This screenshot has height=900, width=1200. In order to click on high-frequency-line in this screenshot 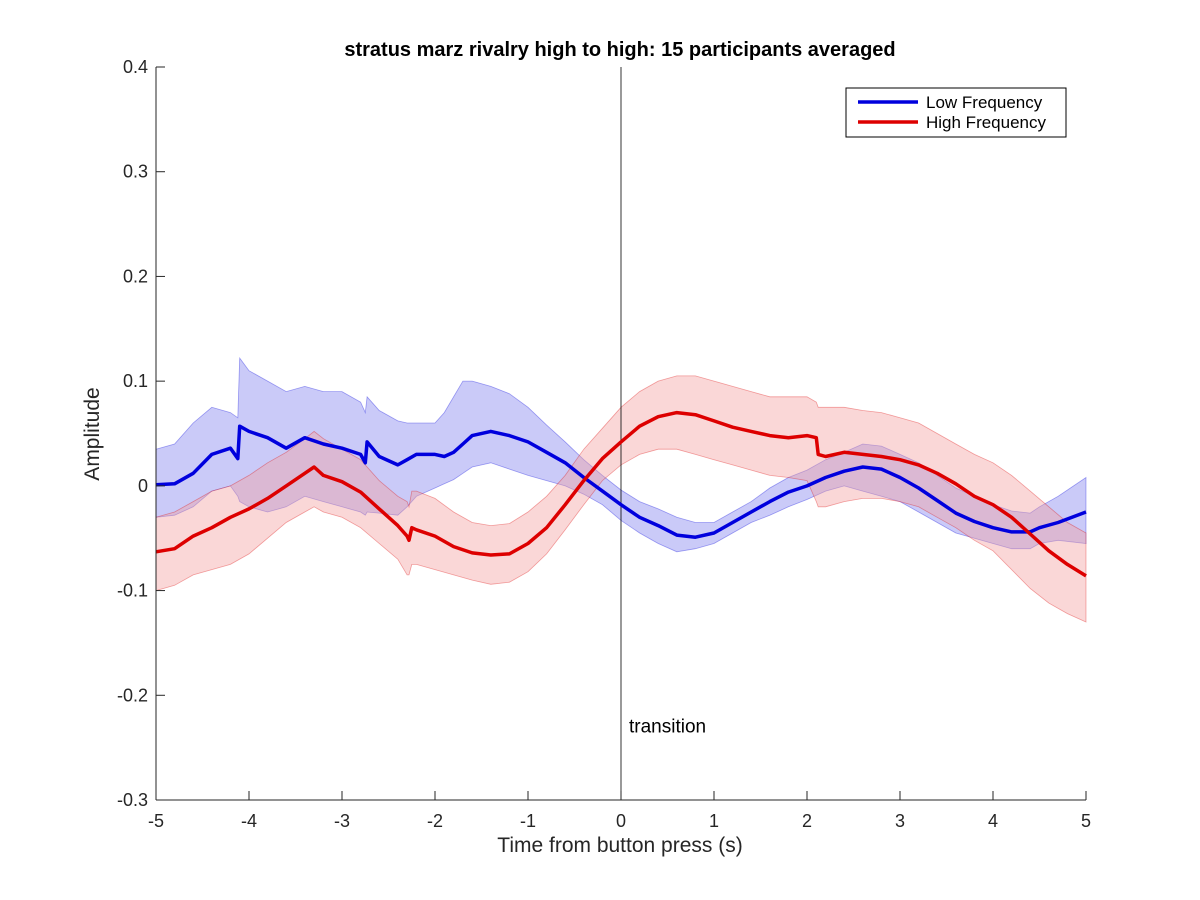, I will do `click(621, 494)`.